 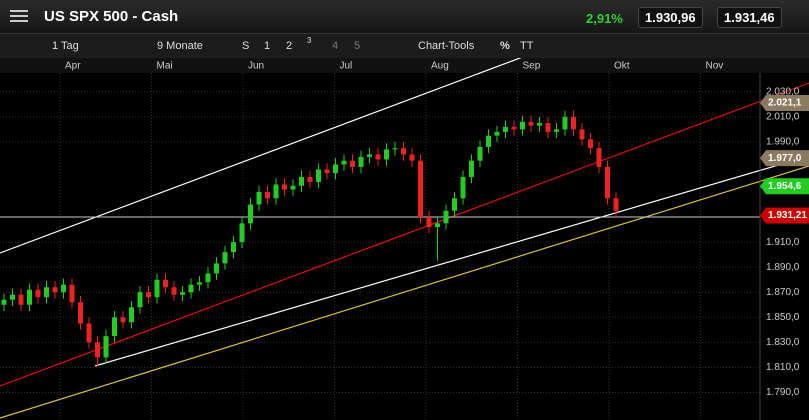 I want to click on bid-price: 1.930,96, so click(x=670, y=17).